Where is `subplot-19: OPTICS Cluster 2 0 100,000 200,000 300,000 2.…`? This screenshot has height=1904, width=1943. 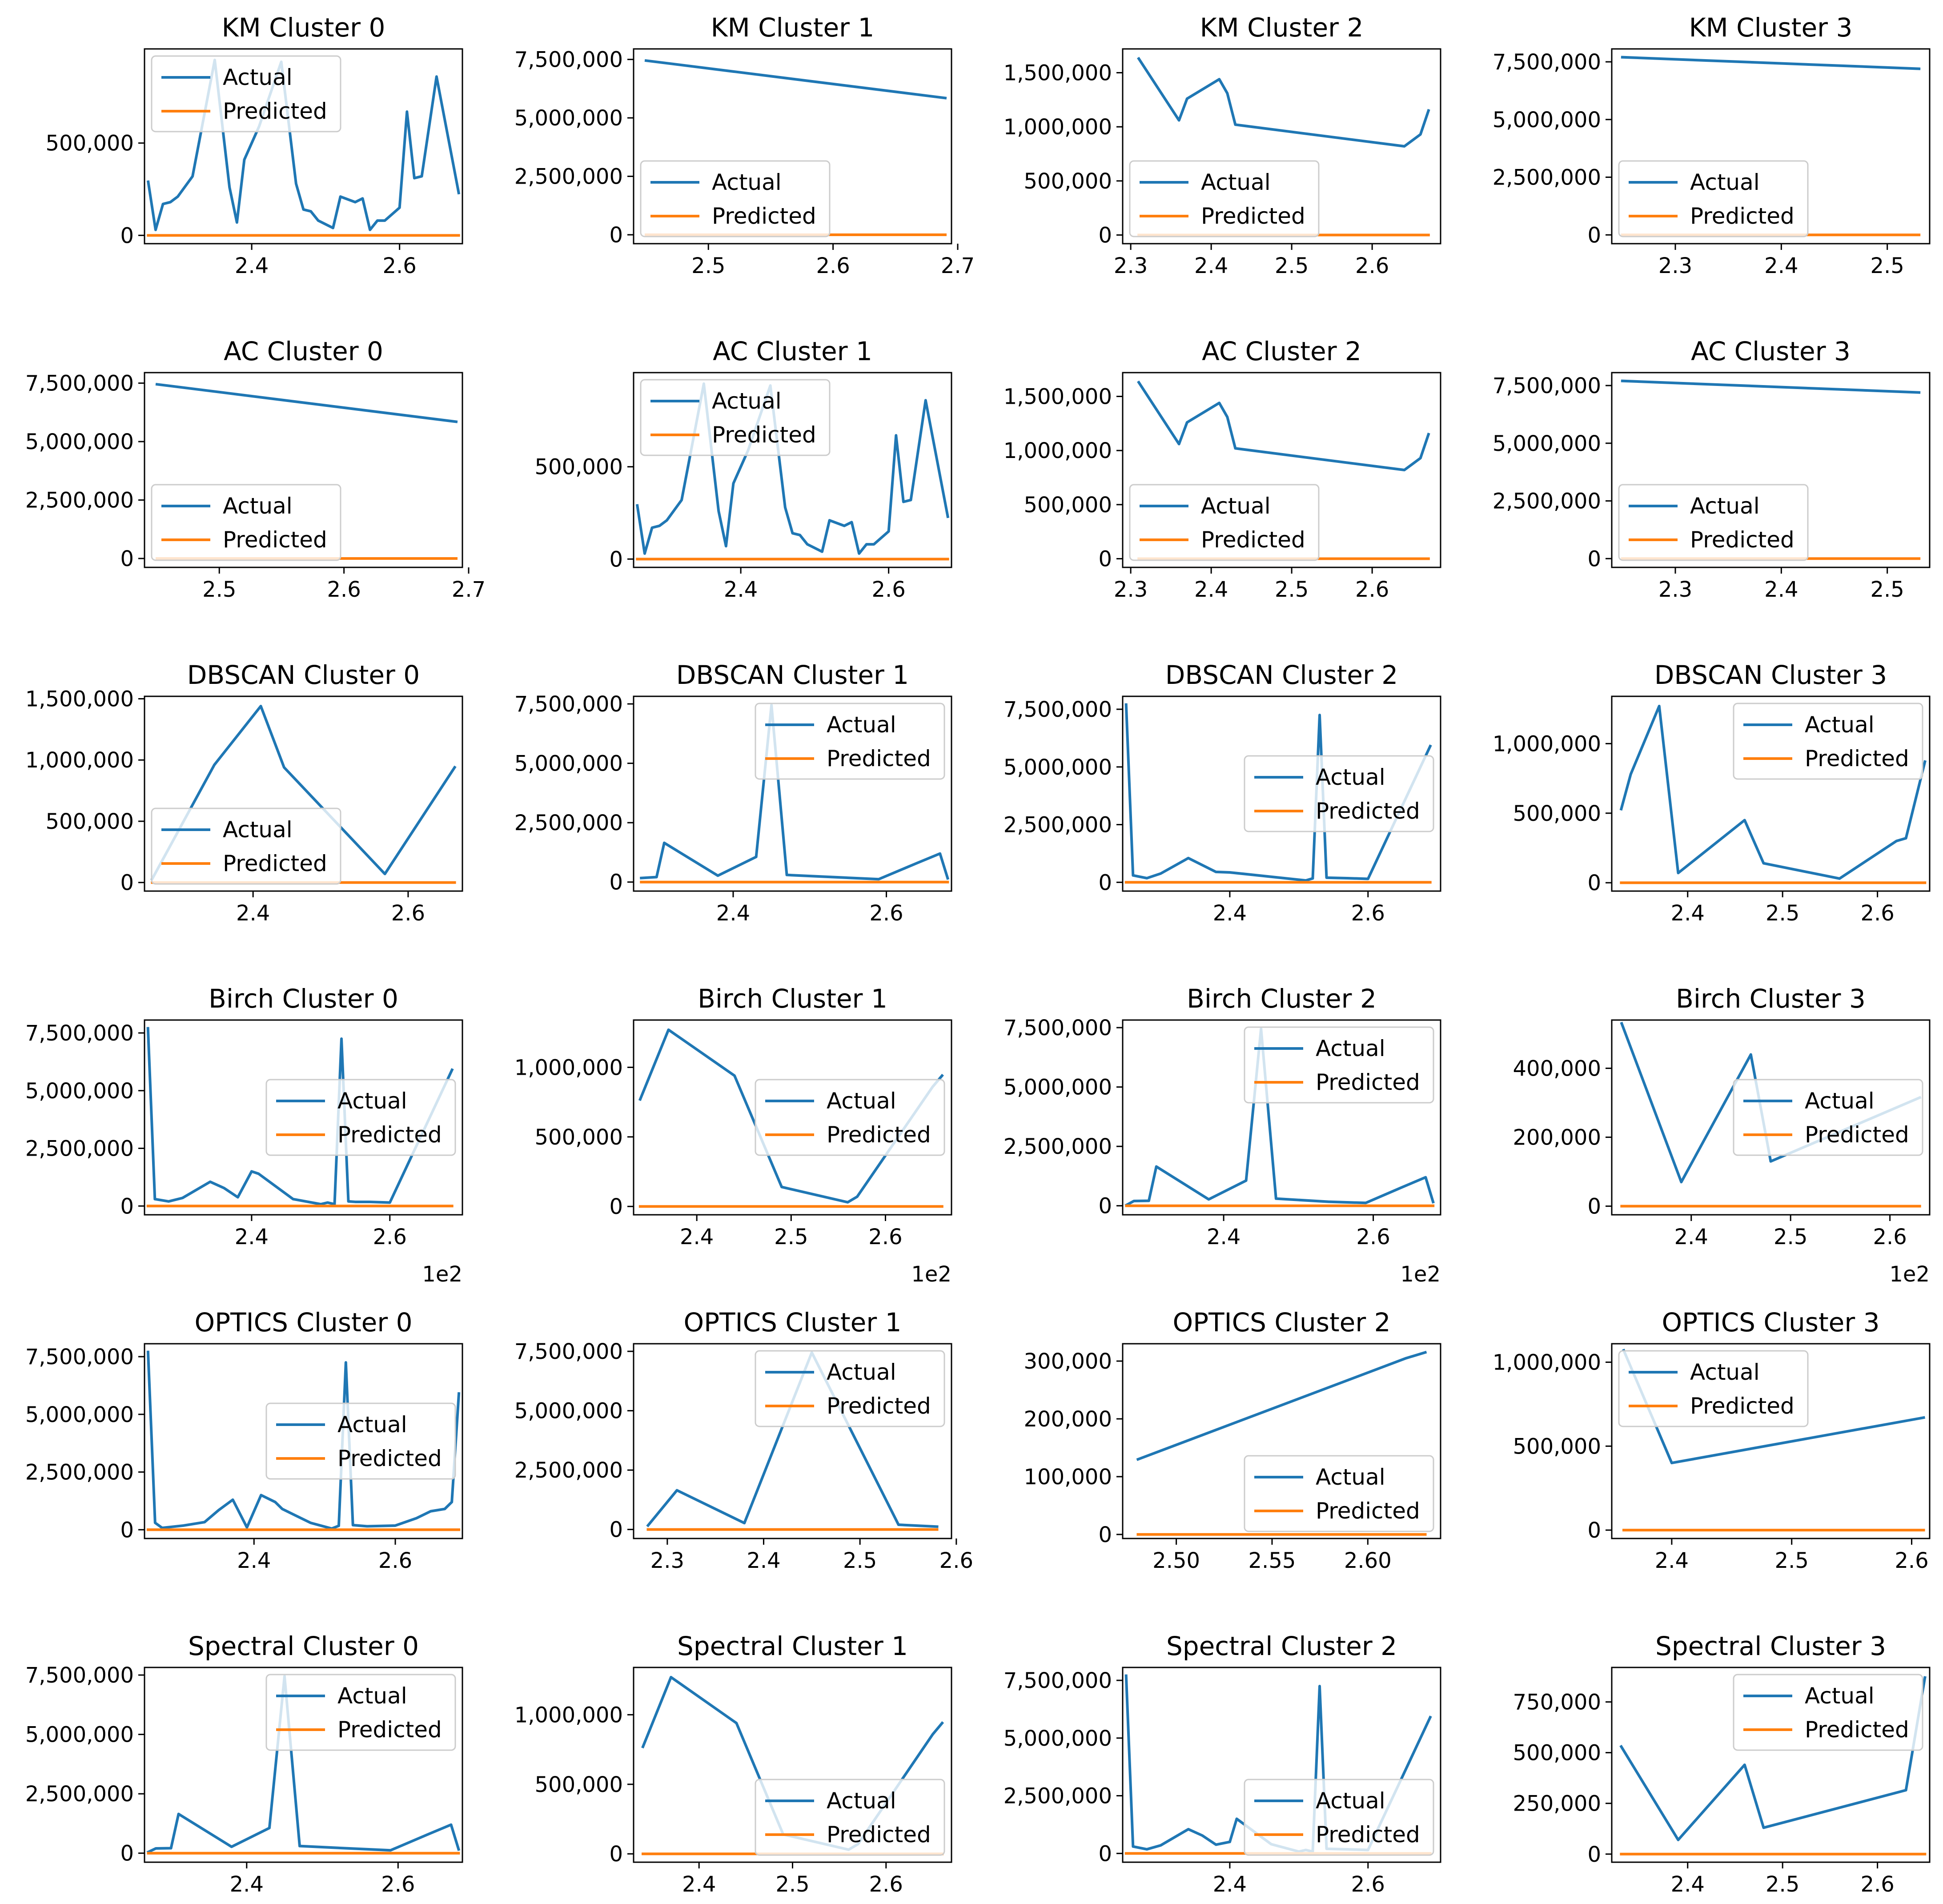
subplot-19: OPTICS Cluster 2 0 100,000 200,000 300,000 2.… is located at coordinates (1232, 1440).